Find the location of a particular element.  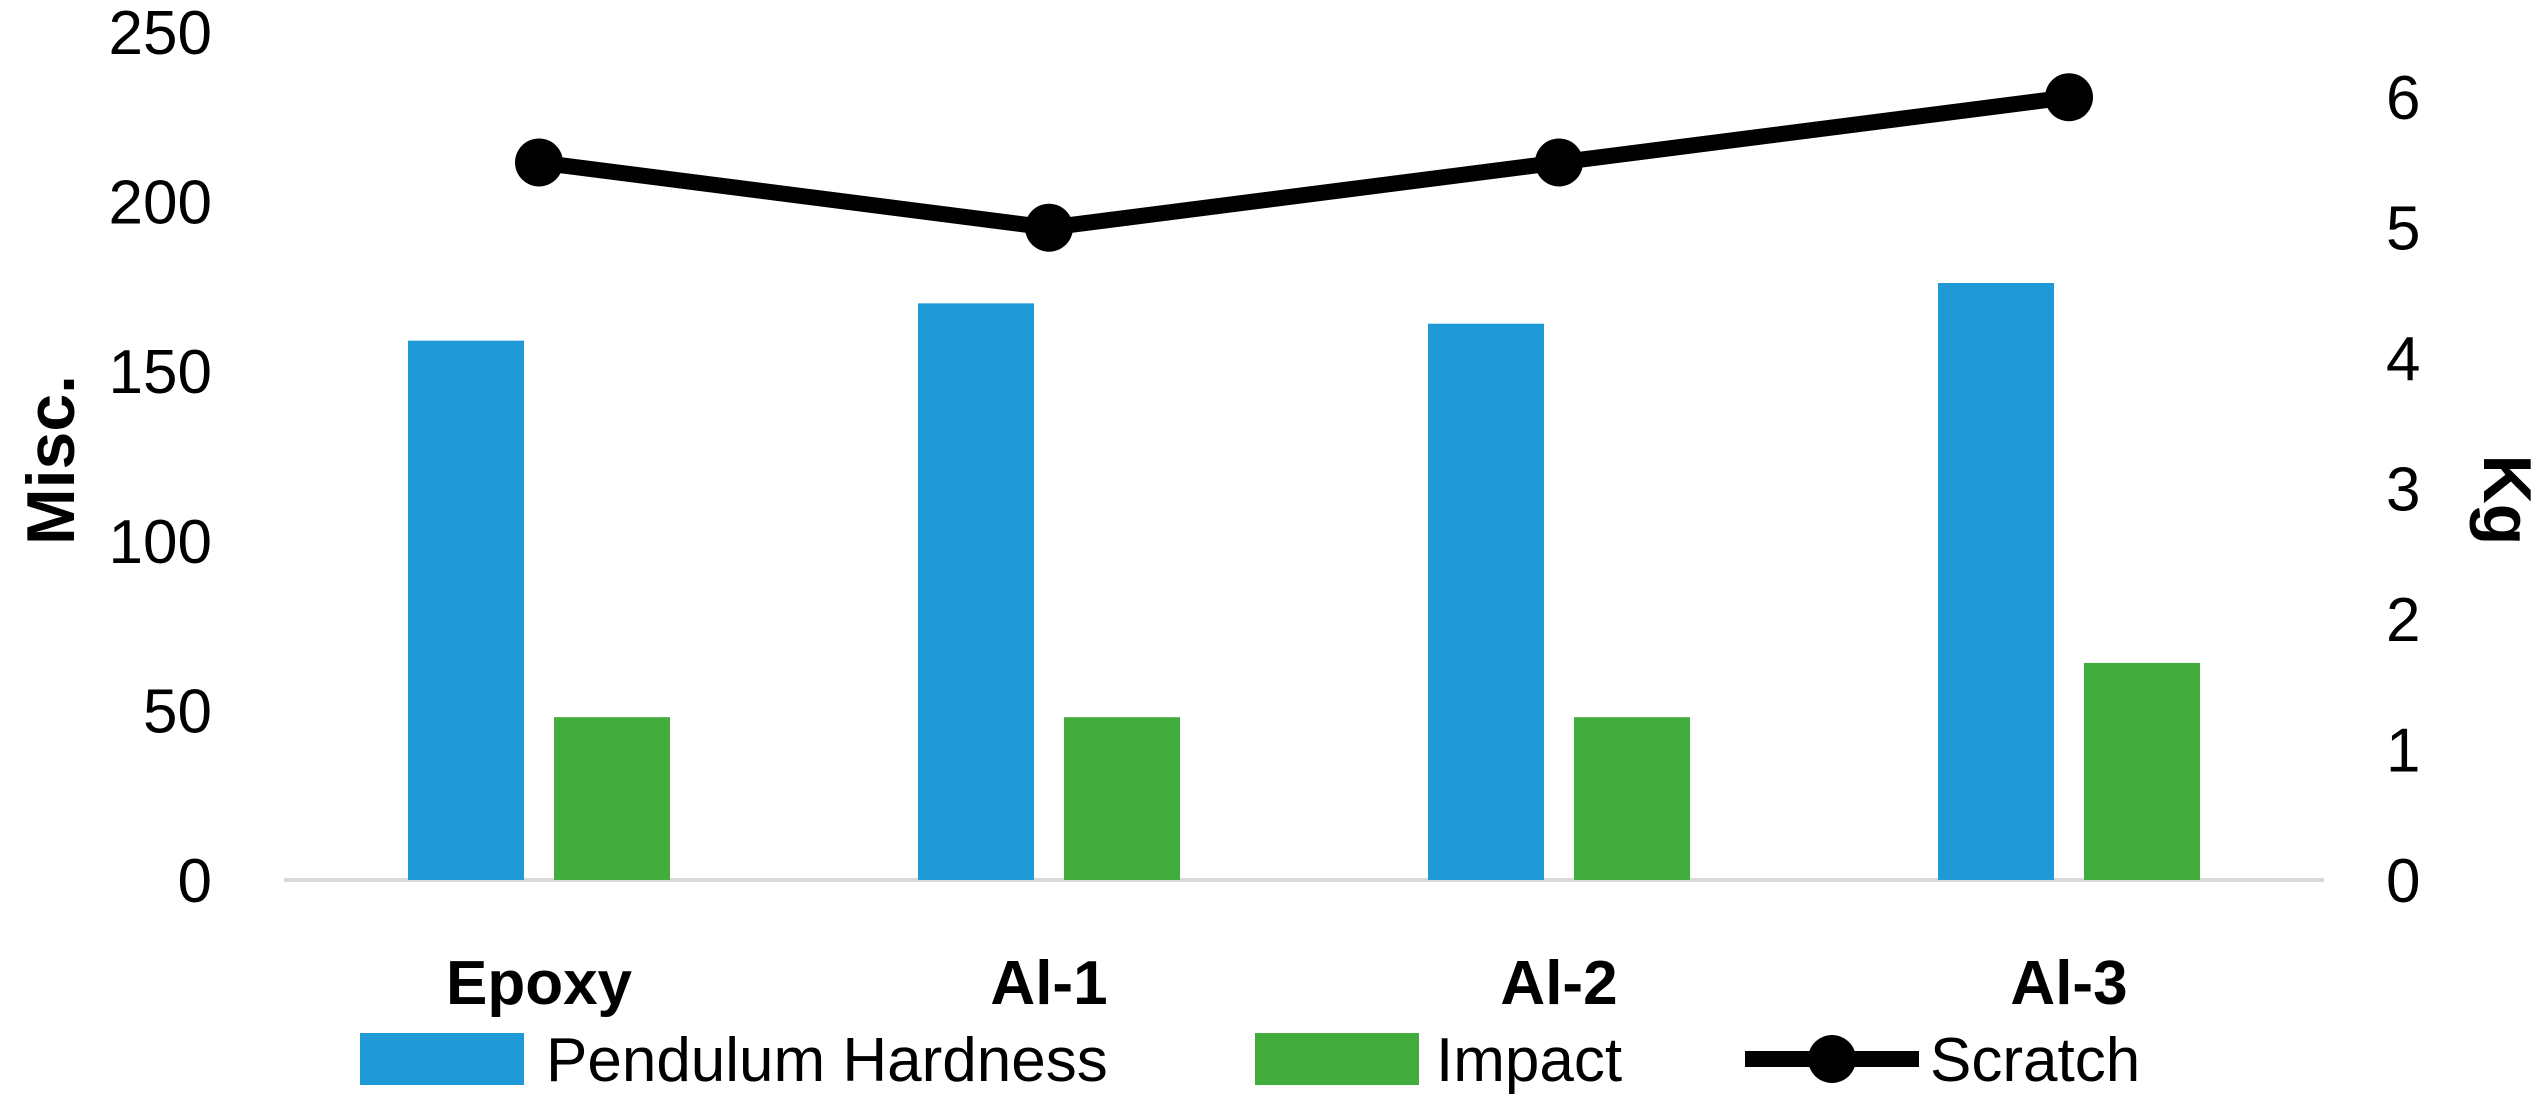

category-label: Al-2 is located at coordinates (1558, 983).